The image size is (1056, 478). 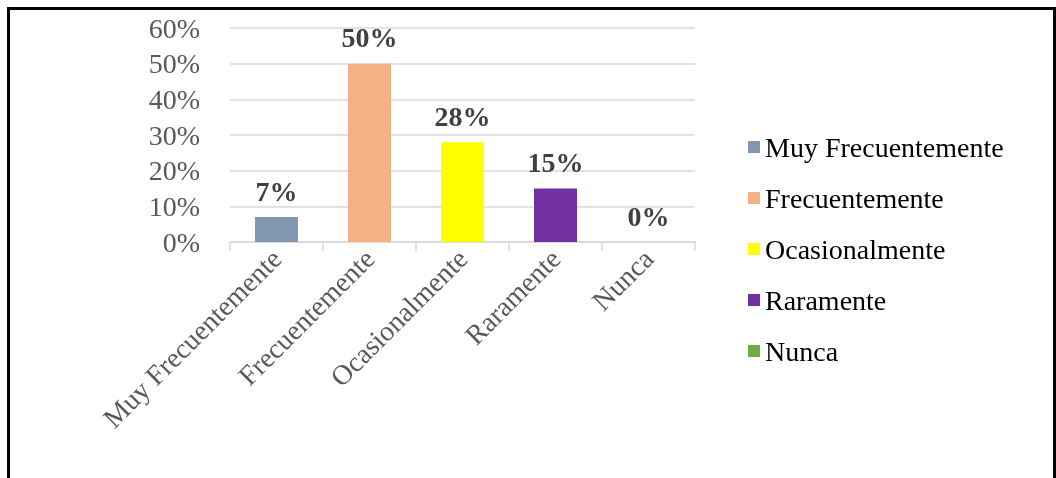 What do you see at coordinates (854, 198) in the screenshot?
I see `legend-label: Frecuentemente` at bounding box center [854, 198].